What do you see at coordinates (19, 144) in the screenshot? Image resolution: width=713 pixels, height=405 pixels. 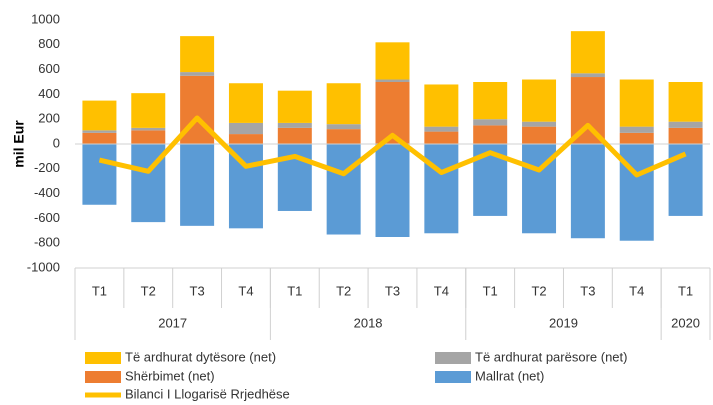 I see `y-axis-label: mil Eur` at bounding box center [19, 144].